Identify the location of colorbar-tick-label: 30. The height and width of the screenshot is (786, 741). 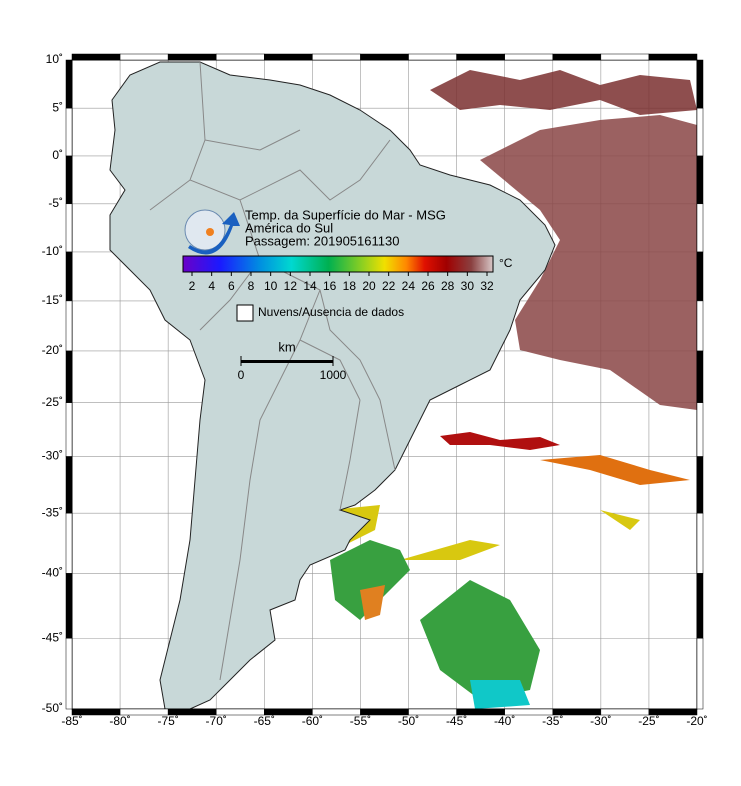
(468, 286).